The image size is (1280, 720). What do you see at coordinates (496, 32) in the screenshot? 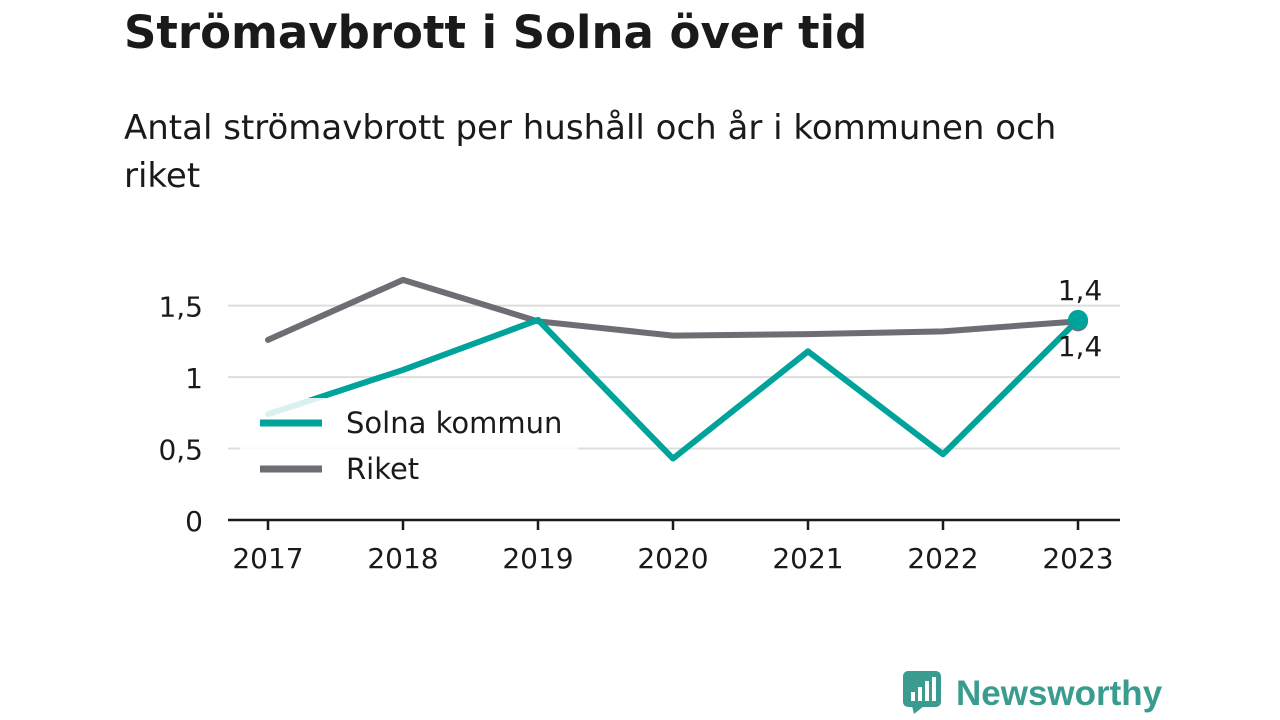
I see `chart-title: Strömavbrott i Solna över tid` at bounding box center [496, 32].